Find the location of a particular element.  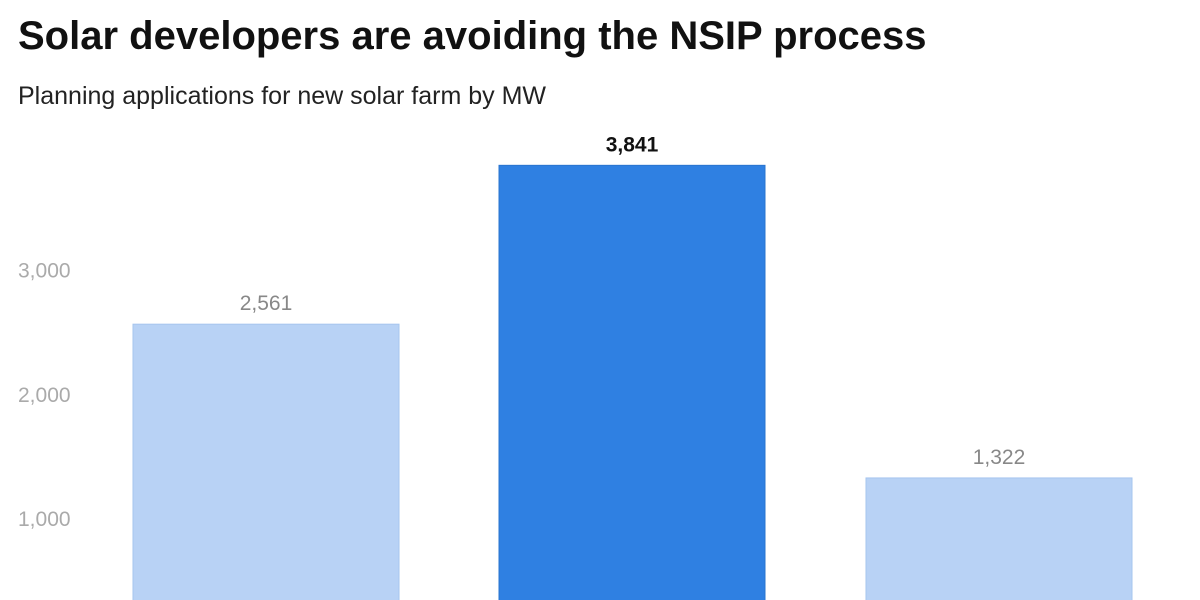

y-tick-label: 1,000 is located at coordinates (44, 519).